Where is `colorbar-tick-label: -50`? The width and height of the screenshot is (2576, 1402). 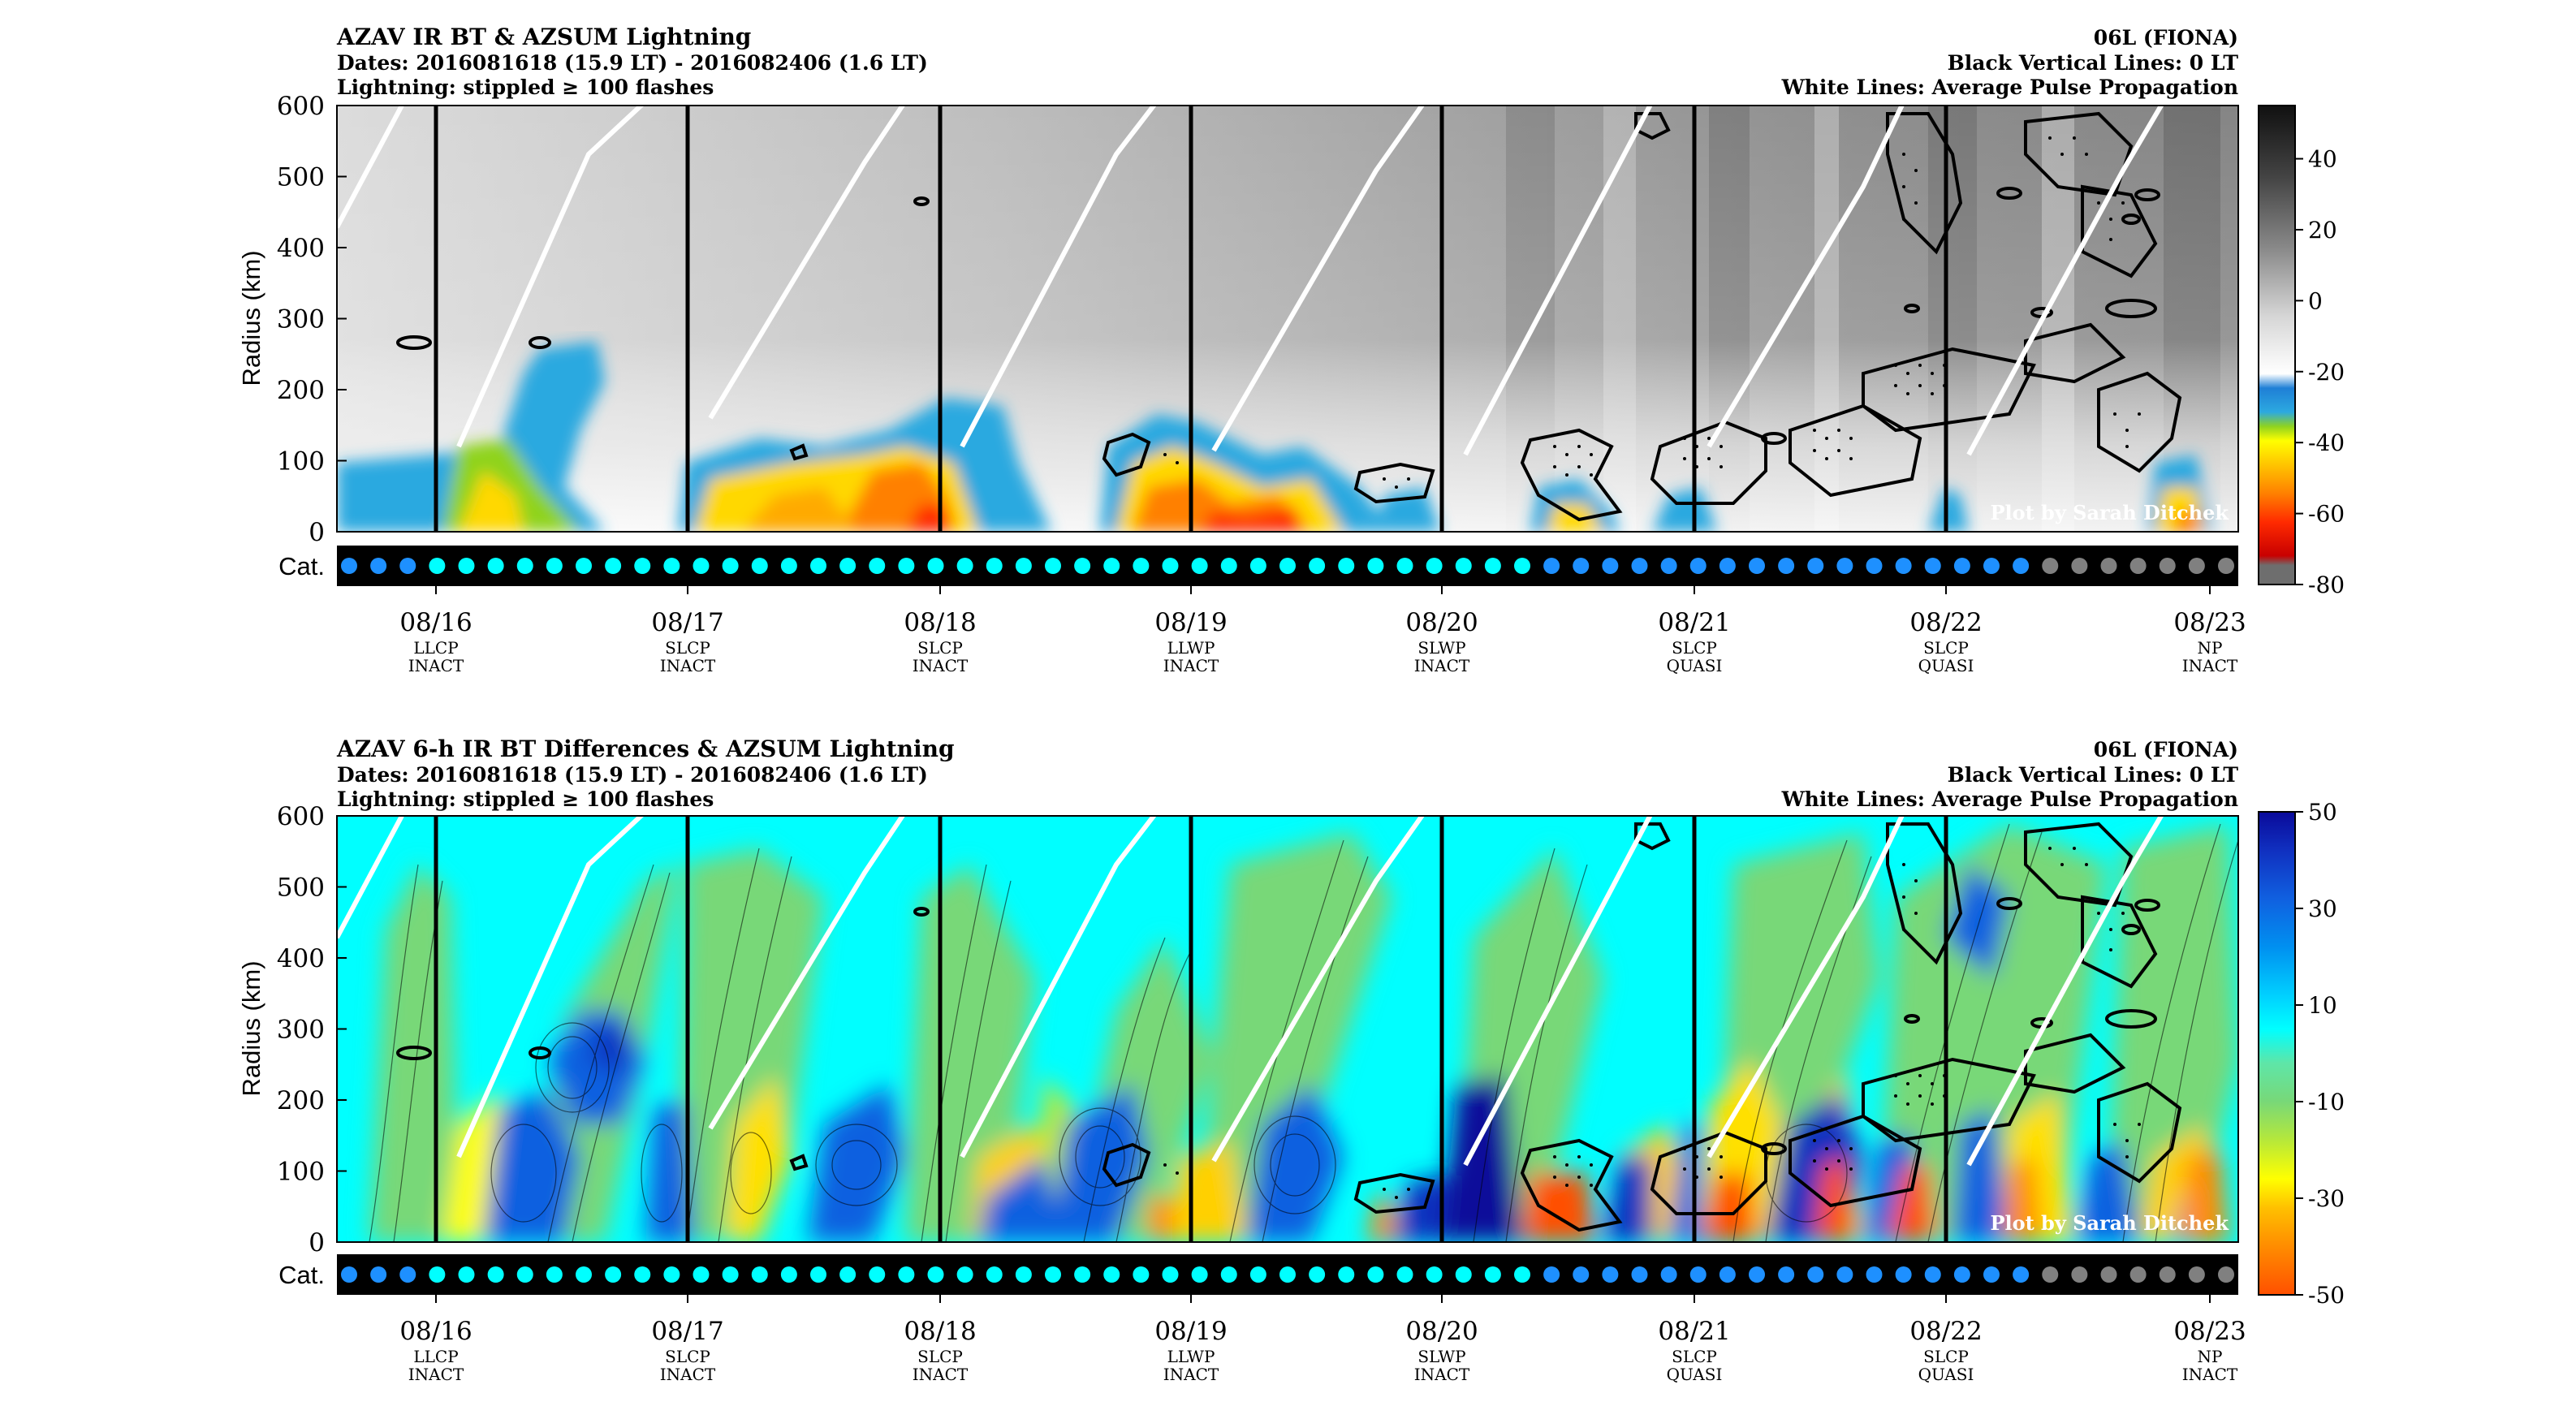
colorbar-tick-label: -50 is located at coordinates (2326, 1295).